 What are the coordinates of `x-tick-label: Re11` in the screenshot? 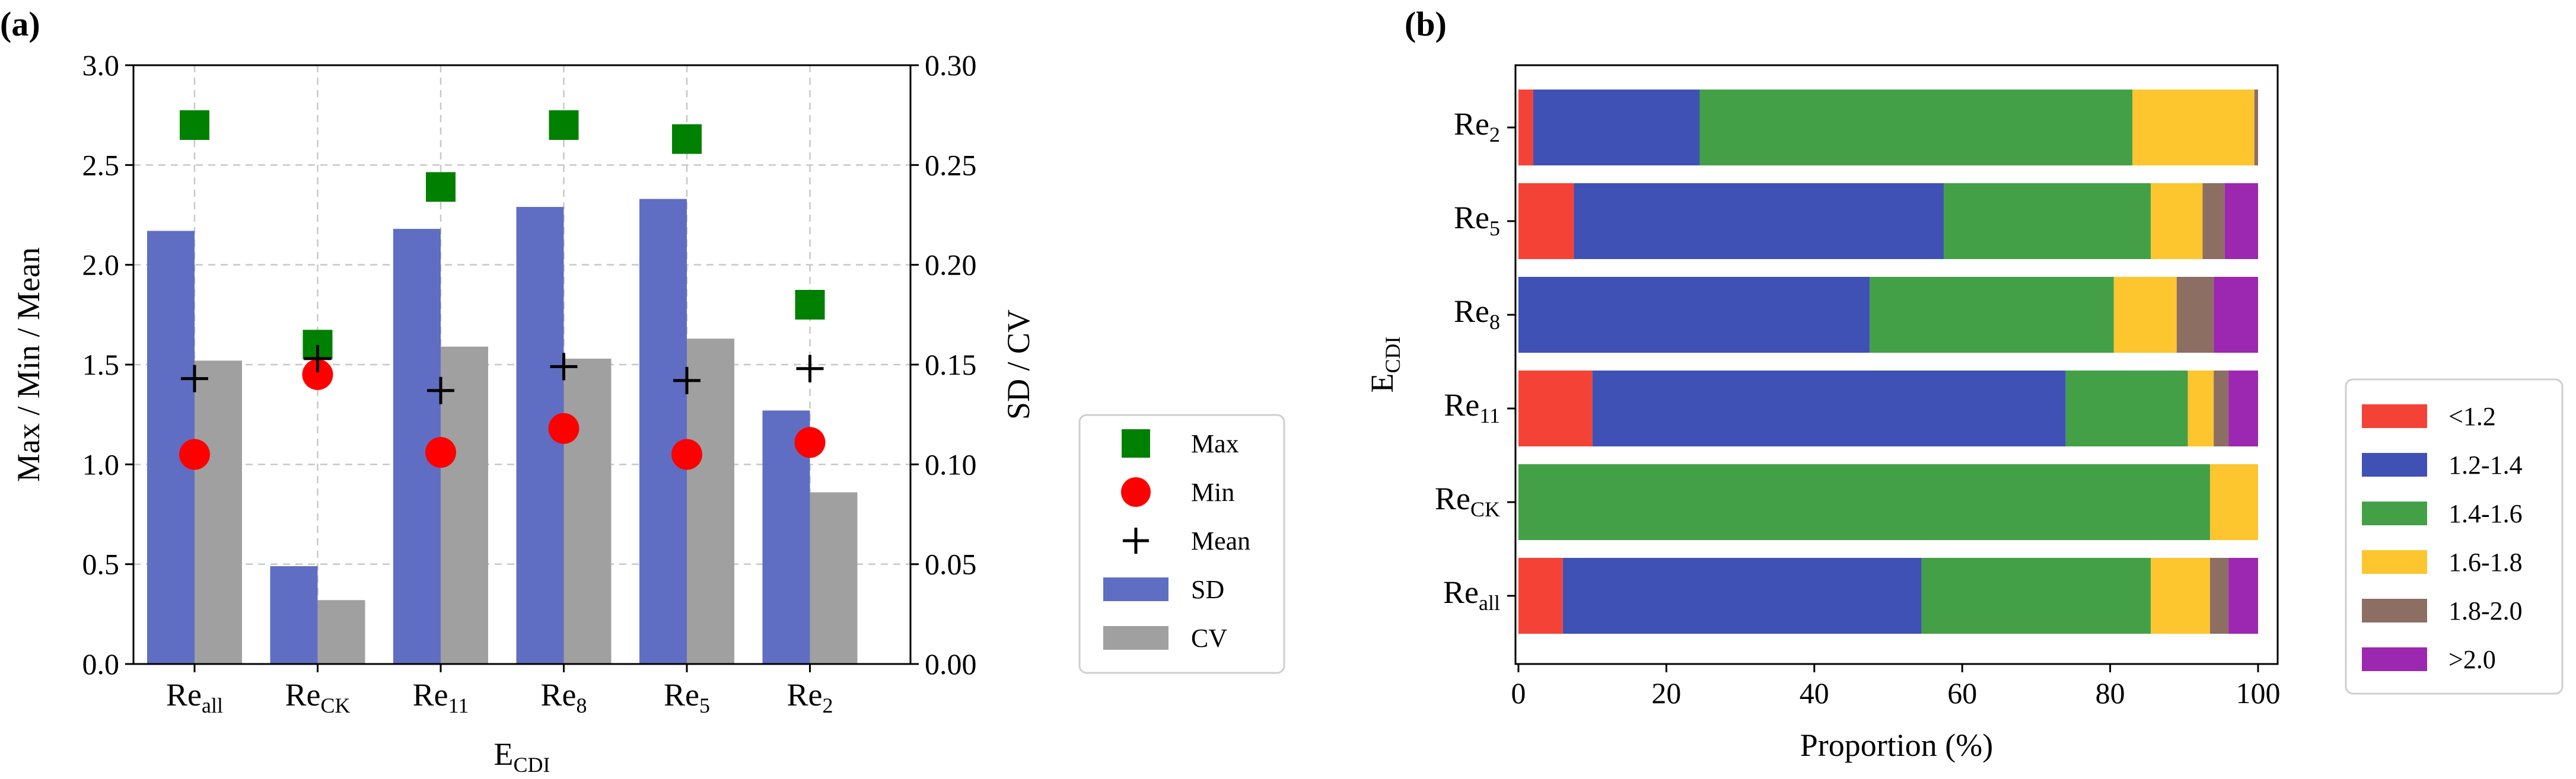 It's located at (441, 697).